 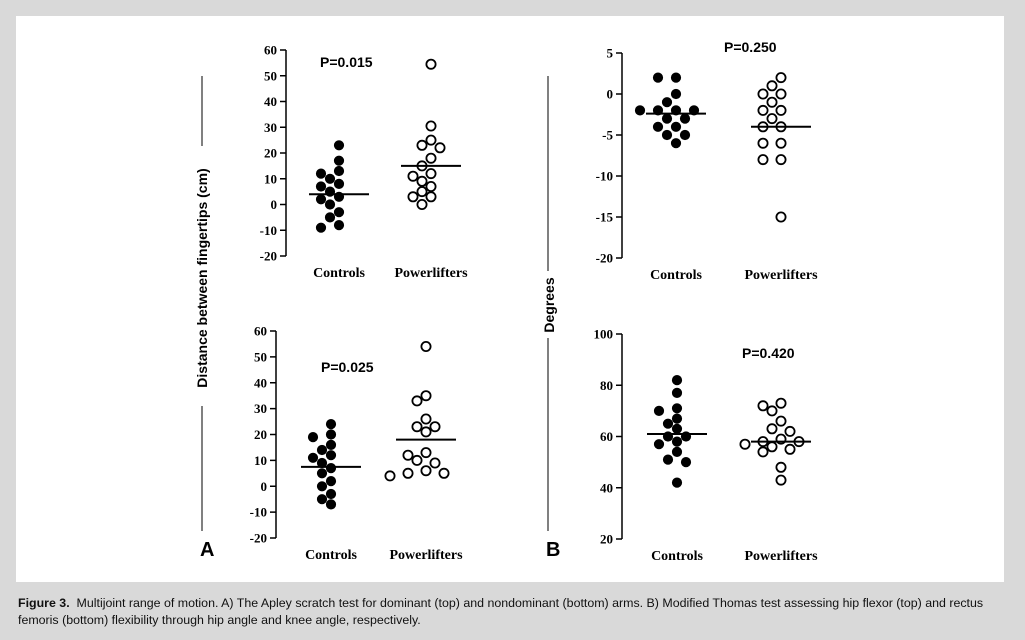 I want to click on p-value-label: P=0.420, so click(x=768, y=353).